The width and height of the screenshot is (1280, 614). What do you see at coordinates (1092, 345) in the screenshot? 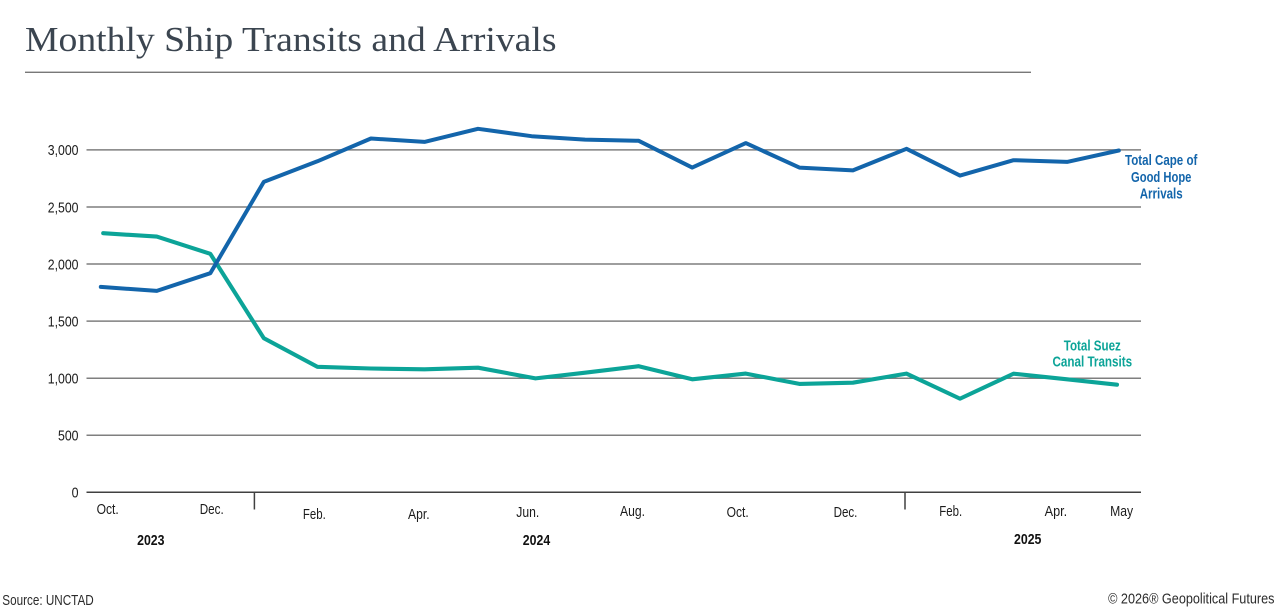
I see `svg-text: Total Suez` at bounding box center [1092, 345].